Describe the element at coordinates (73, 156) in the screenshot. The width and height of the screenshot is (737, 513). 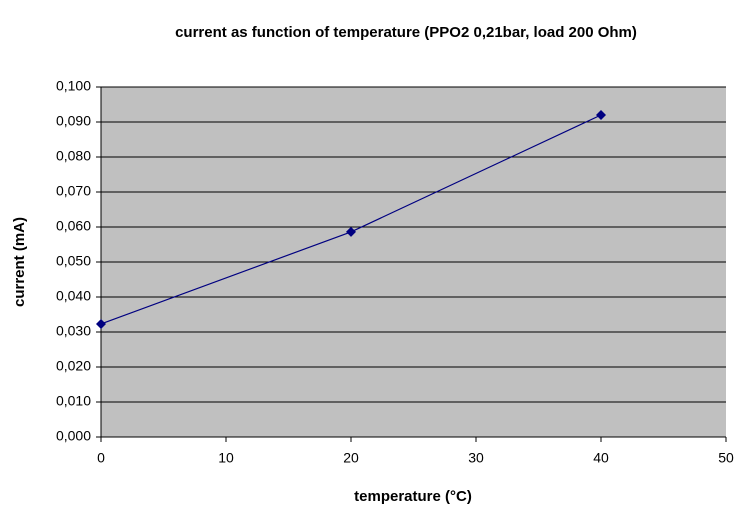
I see `y-tick-label: 0,080` at that location.